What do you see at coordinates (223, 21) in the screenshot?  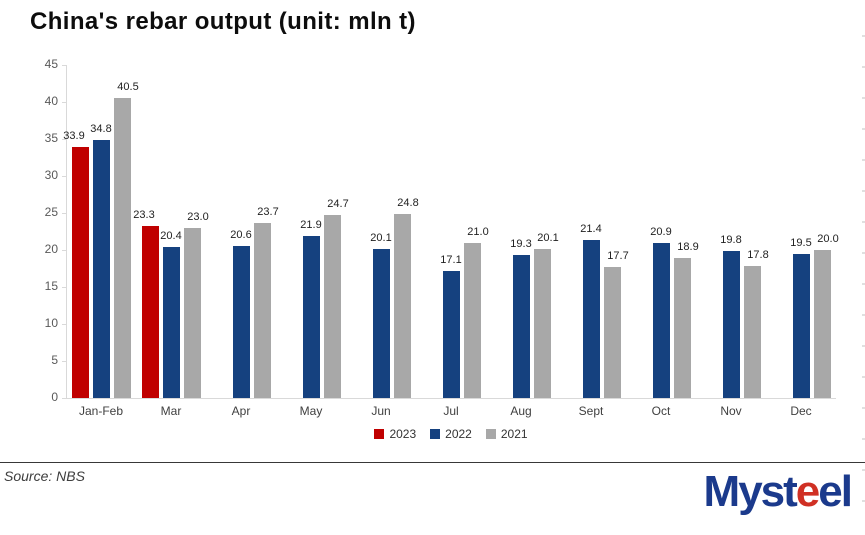 I see `chart-title: China's rebar output (unit: mln t)` at bounding box center [223, 21].